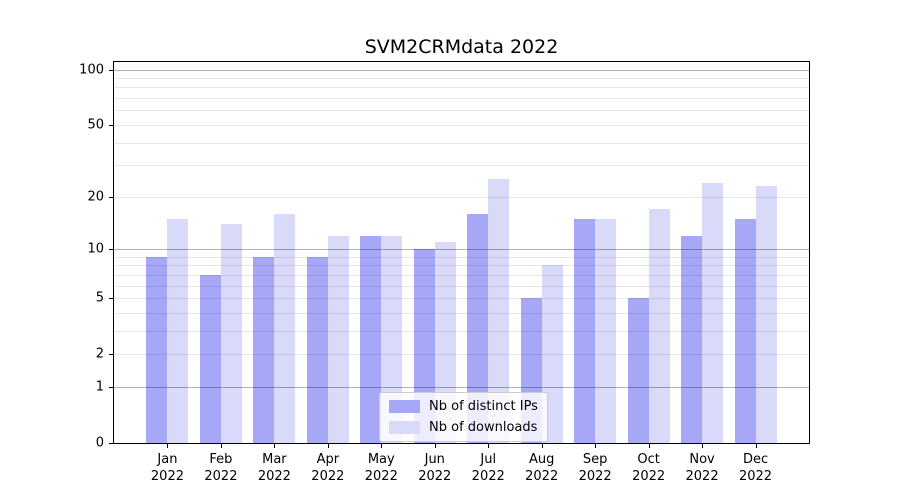  What do you see at coordinates (595, 468) in the screenshot?
I see `x-tick-label-sep: Sep 2022` at bounding box center [595, 468].